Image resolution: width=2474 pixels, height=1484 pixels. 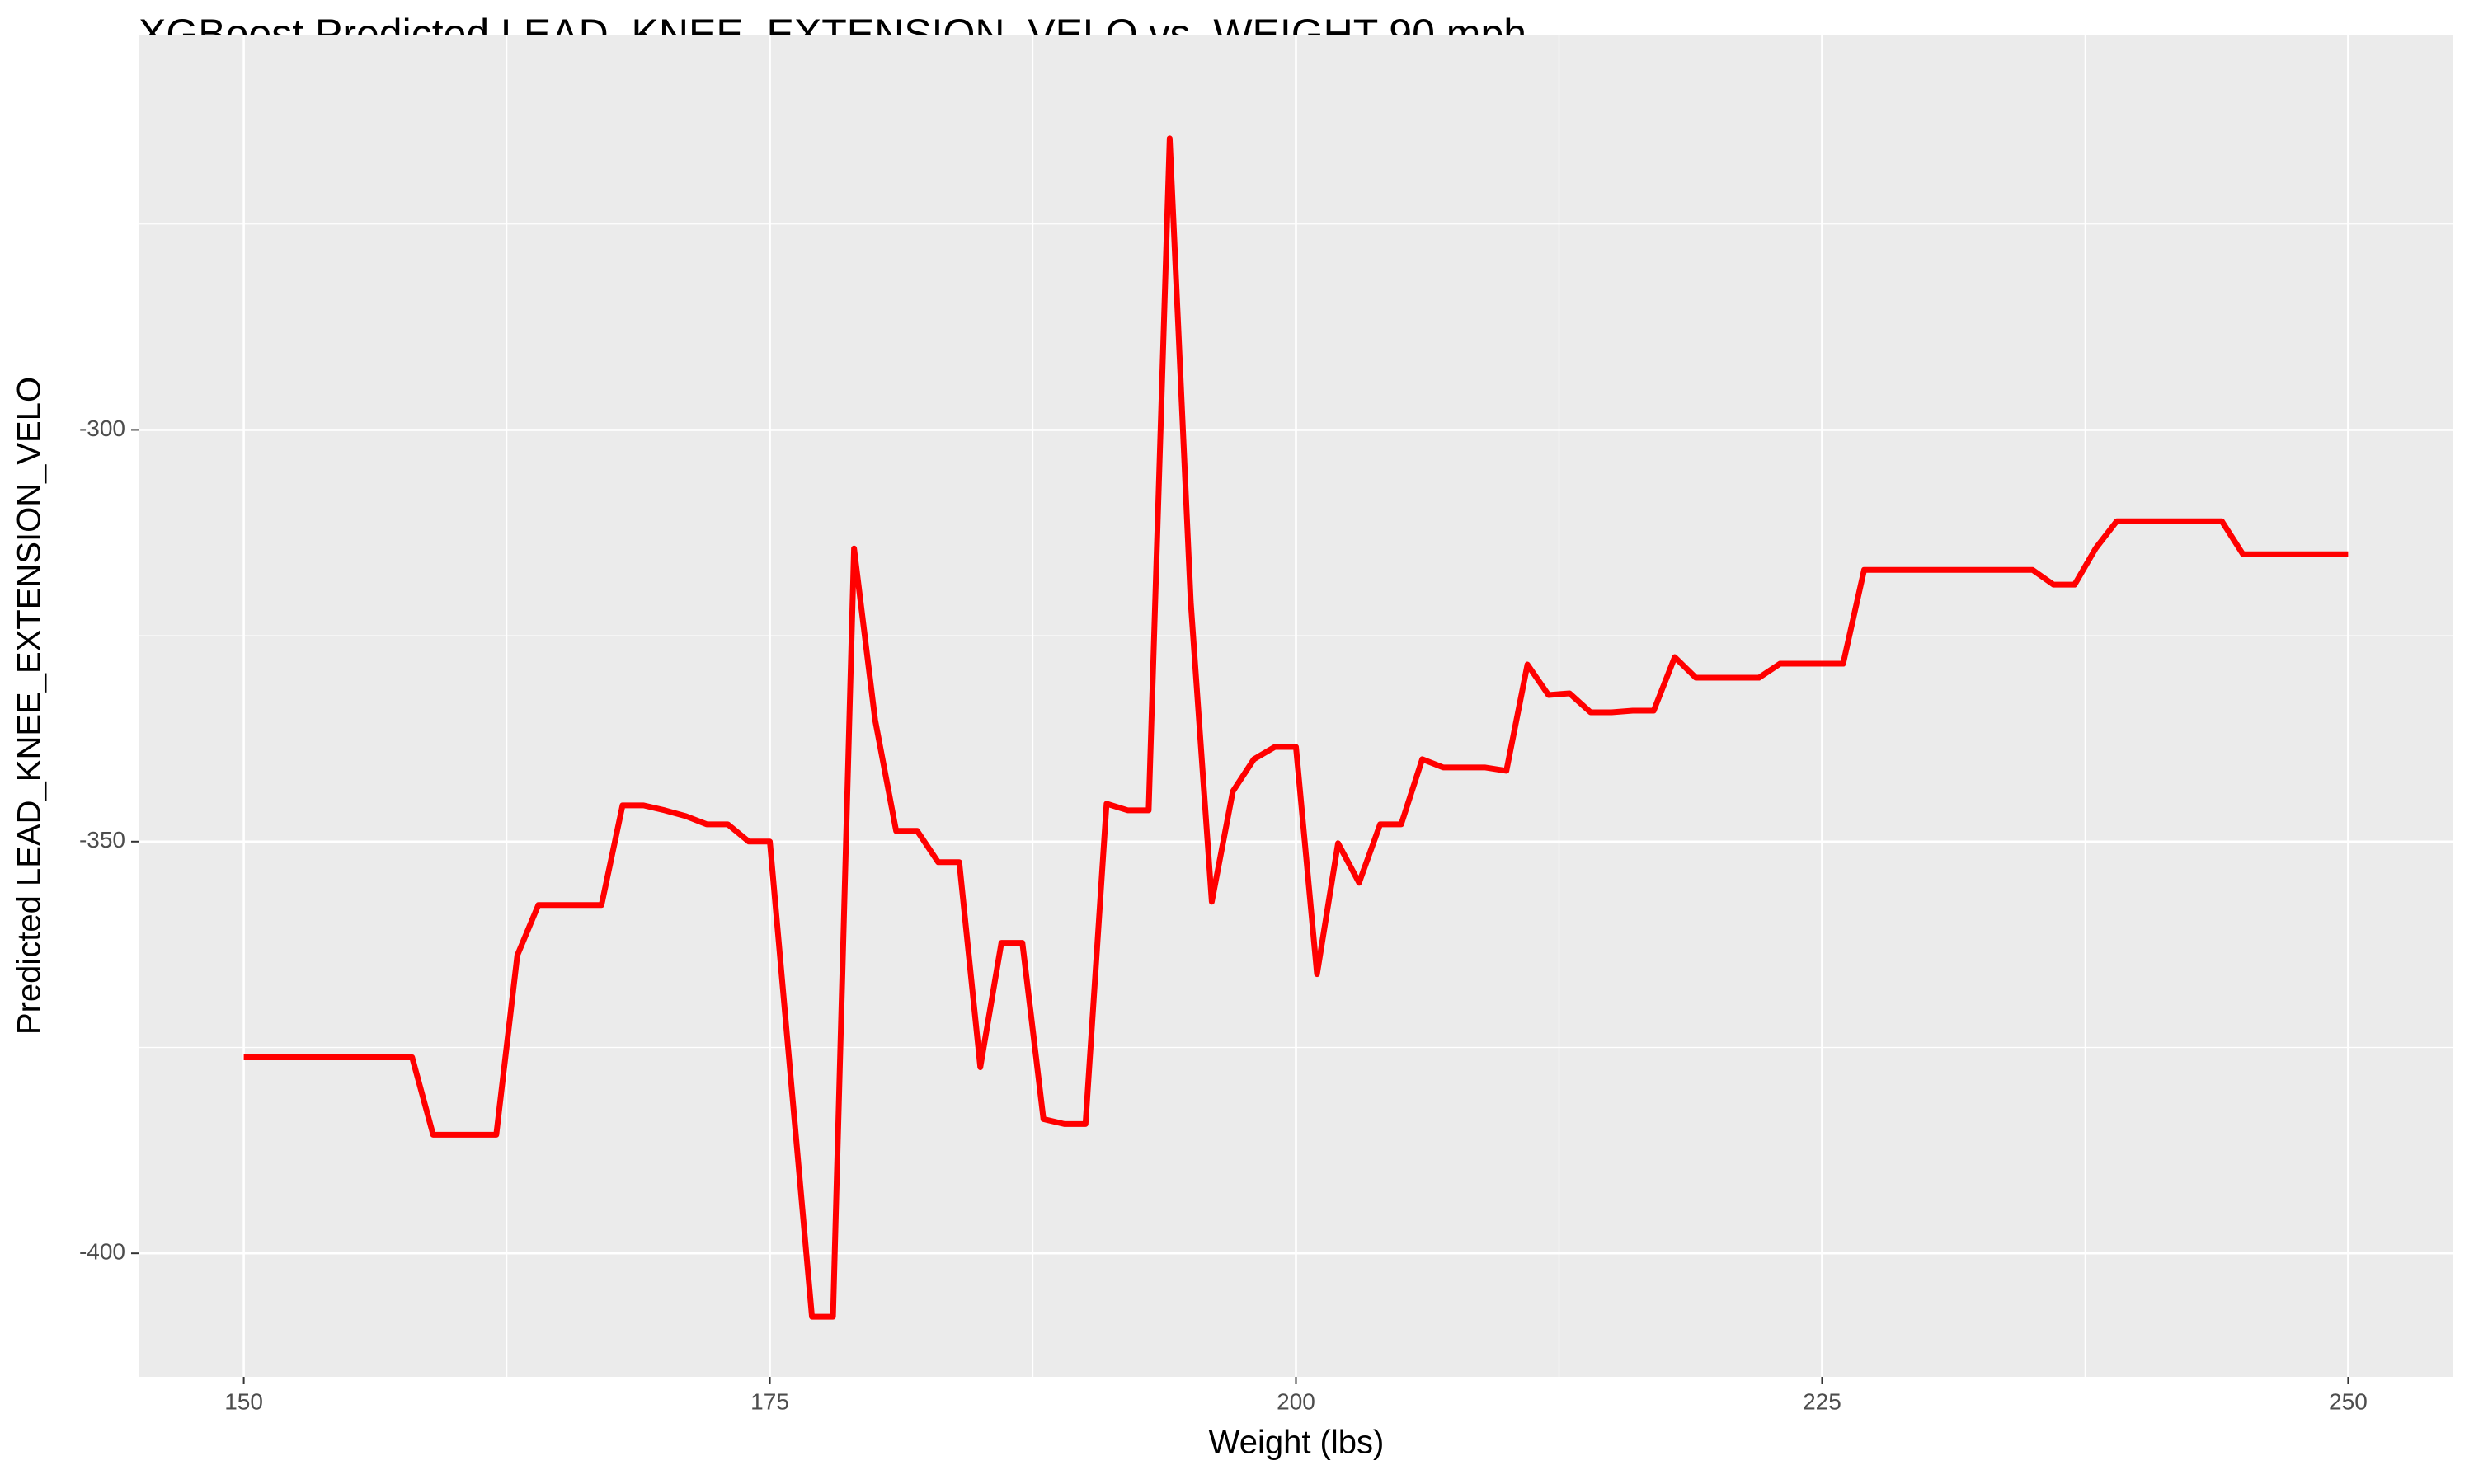 I want to click on x-tick-label: 200, so click(x=1296, y=1401).